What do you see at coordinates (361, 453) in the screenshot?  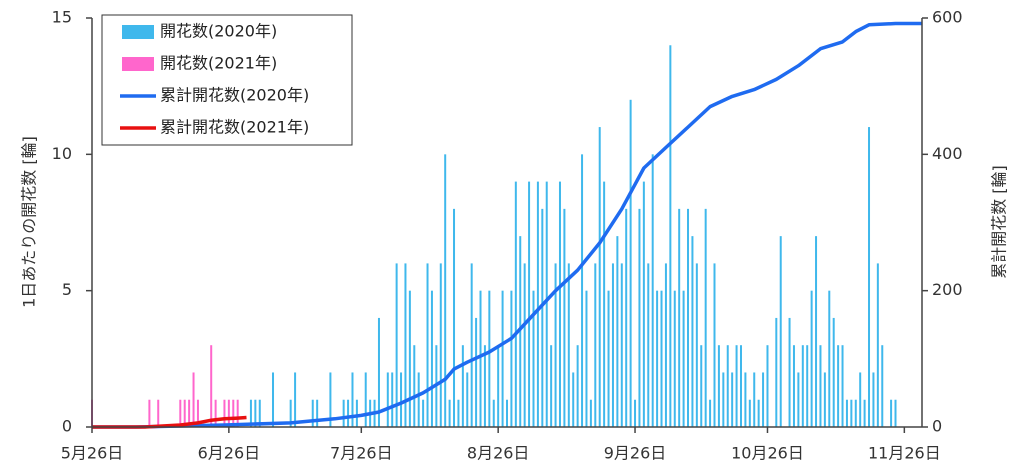 I see `x-tick-label: 7月26日` at bounding box center [361, 453].